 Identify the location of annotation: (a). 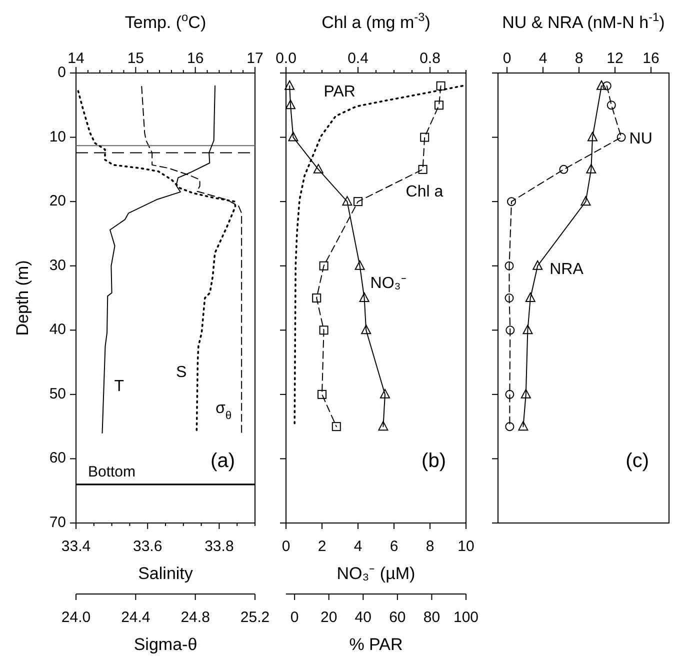
(222, 461).